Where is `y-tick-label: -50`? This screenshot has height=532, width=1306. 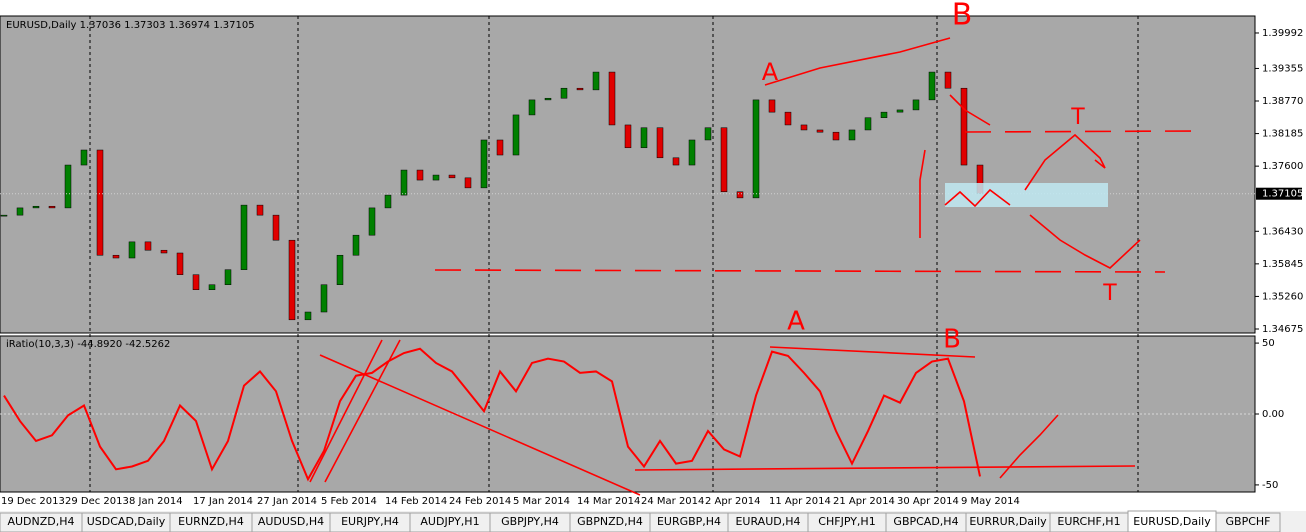
y-tick-label: -50 is located at coordinates (1270, 485).